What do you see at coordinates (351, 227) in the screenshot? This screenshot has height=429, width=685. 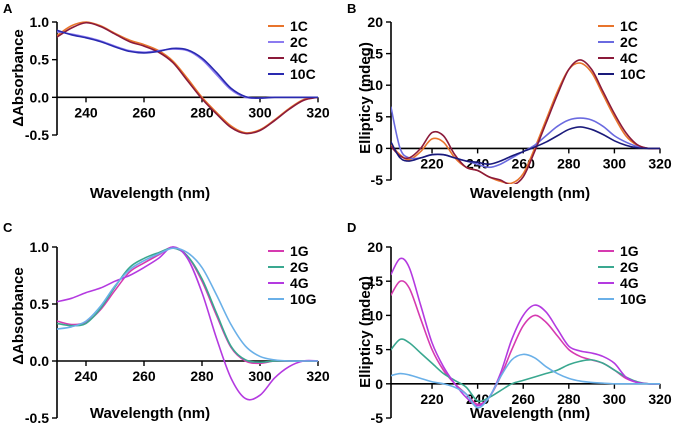 I see `panel-letter: D` at bounding box center [351, 227].